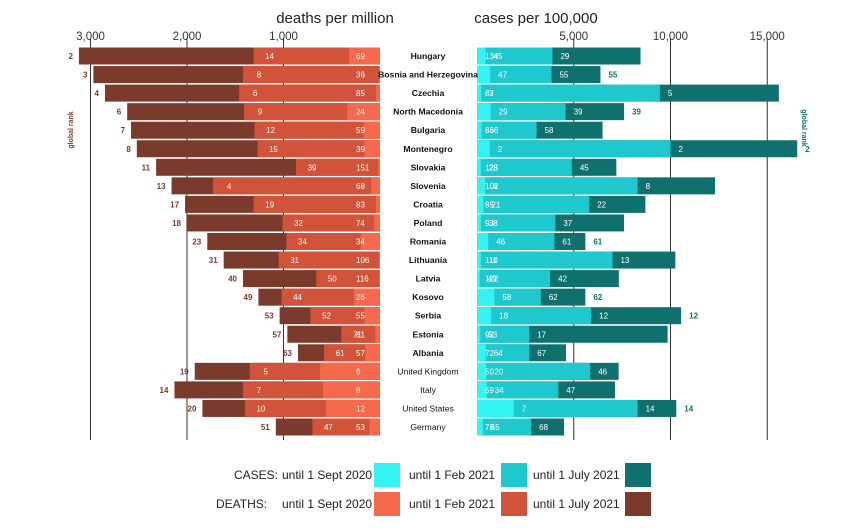 The width and height of the screenshot is (850, 531). I want to click on deaths-rank-label: 24, so click(360, 112).